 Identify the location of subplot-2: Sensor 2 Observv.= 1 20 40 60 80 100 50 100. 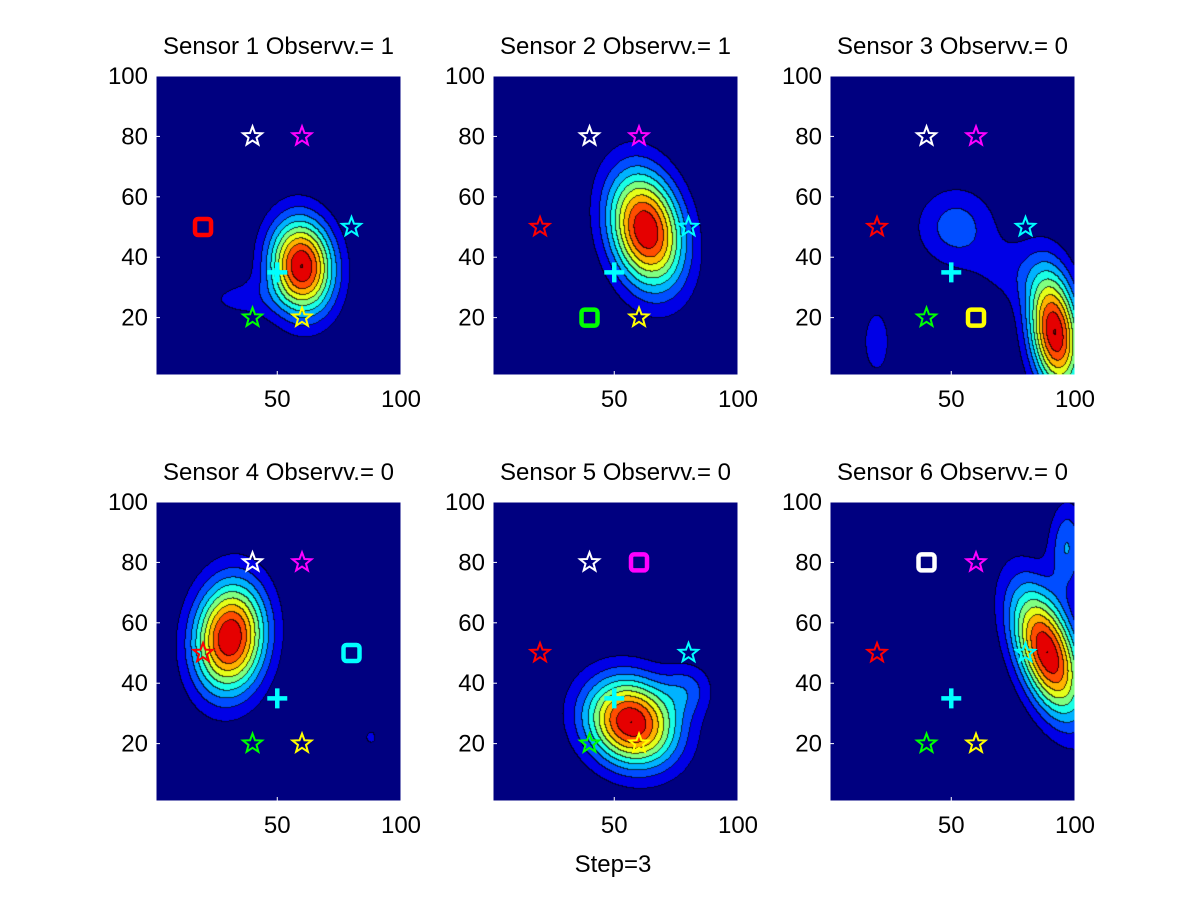
(601, 223).